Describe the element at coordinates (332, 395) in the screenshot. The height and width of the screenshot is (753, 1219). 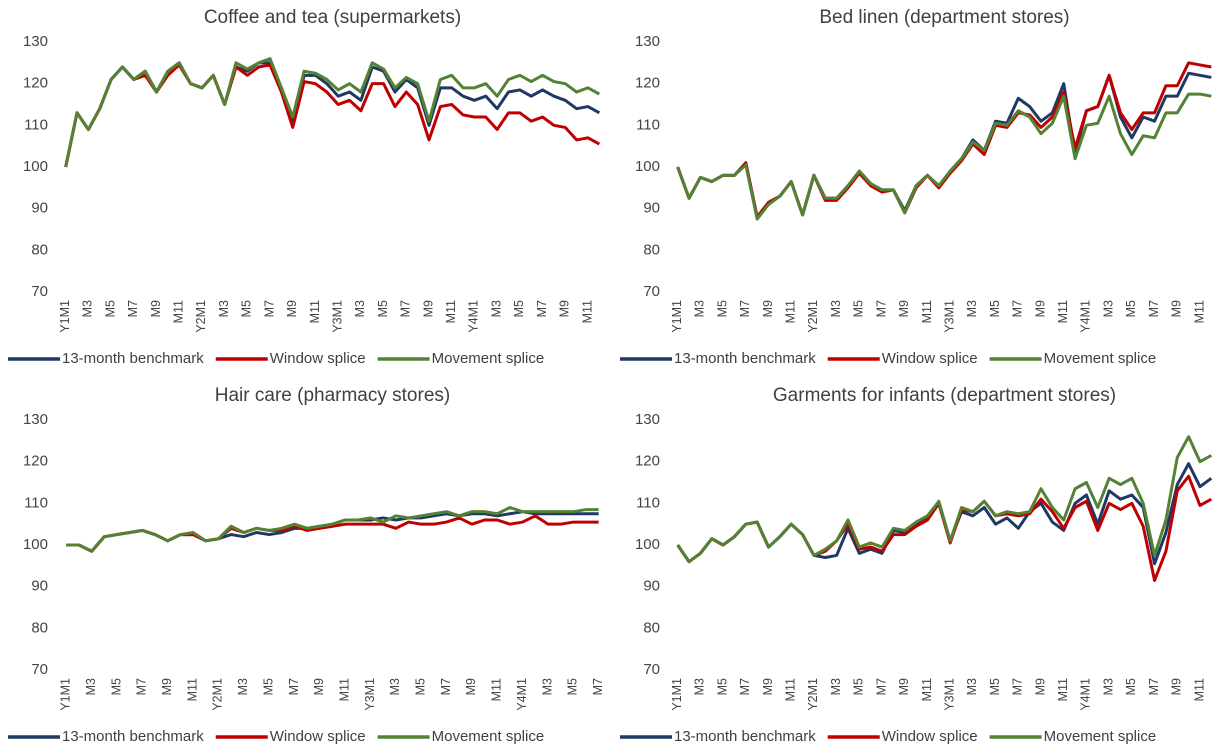
I see `chart-title: Hair care (pharmacy stores)` at that location.